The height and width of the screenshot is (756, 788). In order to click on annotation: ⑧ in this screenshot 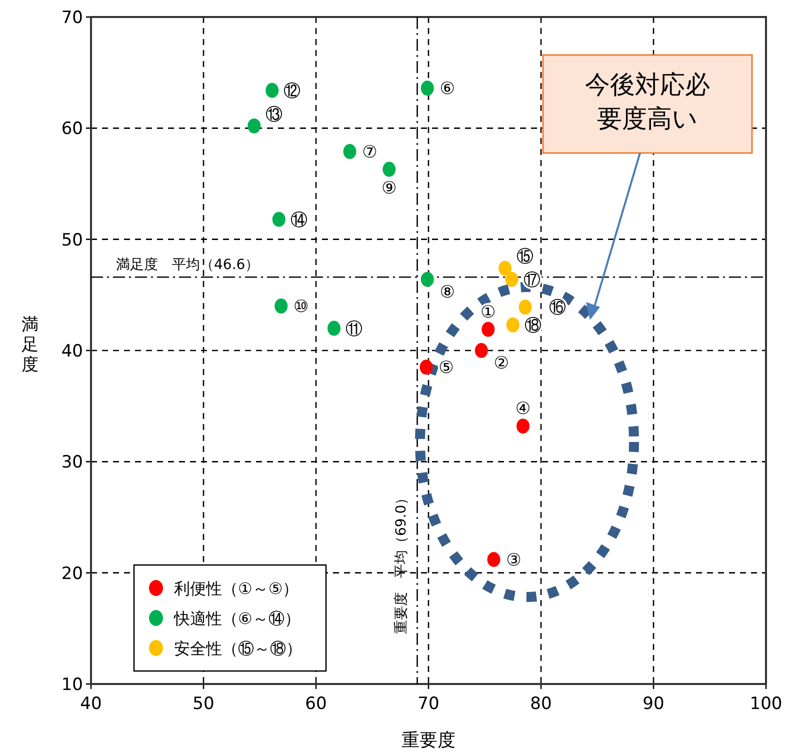, I will do `click(447, 292)`.